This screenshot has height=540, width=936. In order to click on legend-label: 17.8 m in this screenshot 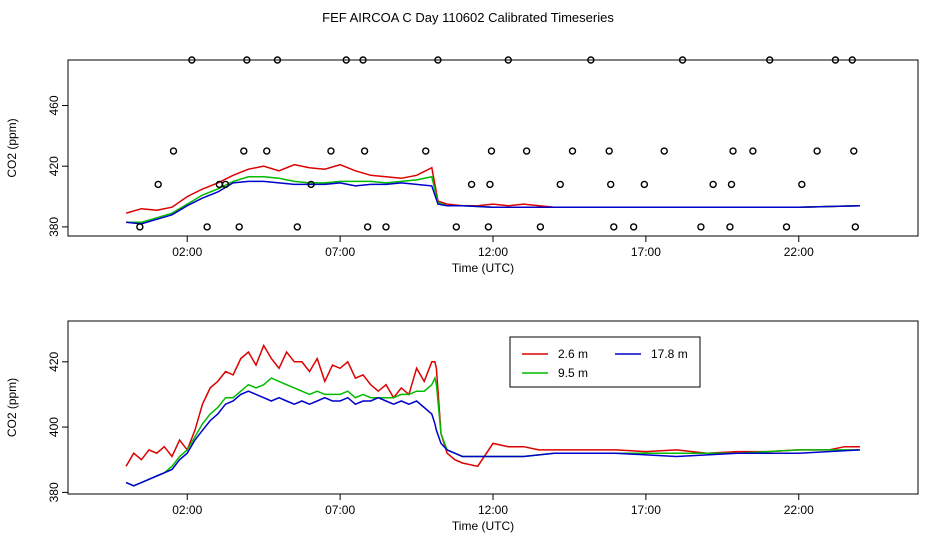, I will do `click(669, 354)`.